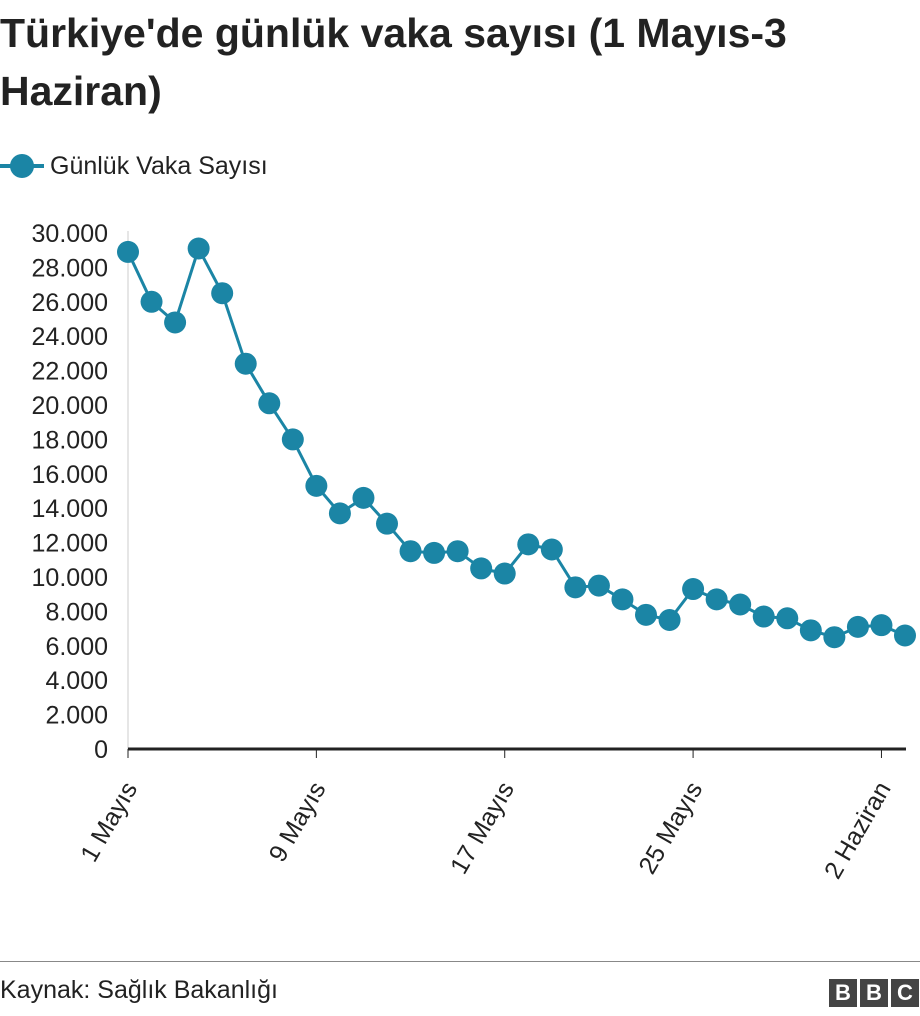 The width and height of the screenshot is (920, 1016). I want to click on y-tick-label: 24.000, so click(70, 337).